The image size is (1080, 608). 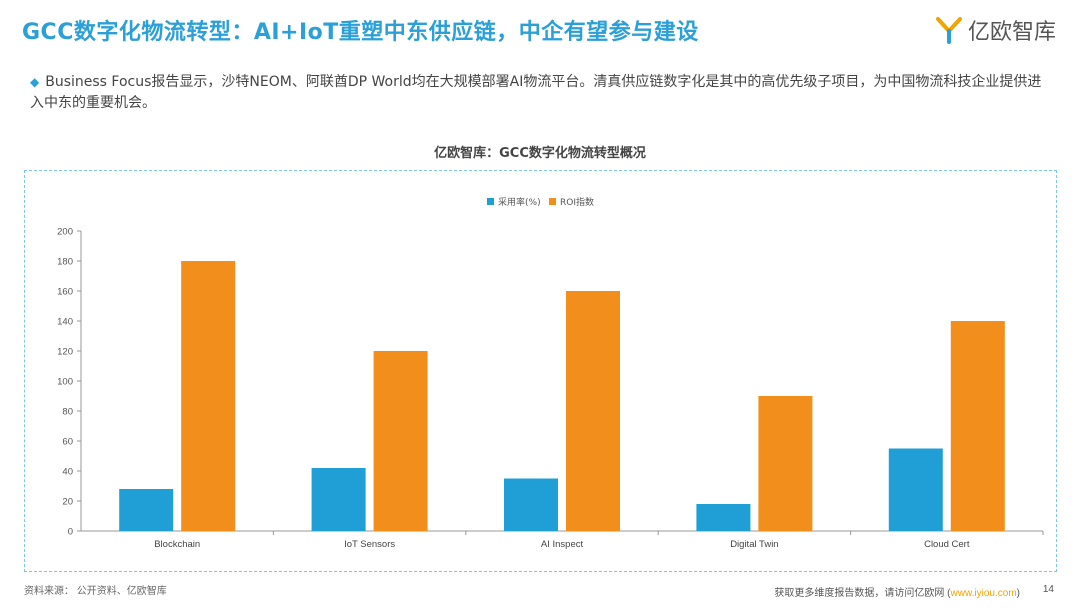 What do you see at coordinates (95, 591) in the screenshot?
I see `source-note: 资料来源： 公开资料、亿欧智库` at bounding box center [95, 591].